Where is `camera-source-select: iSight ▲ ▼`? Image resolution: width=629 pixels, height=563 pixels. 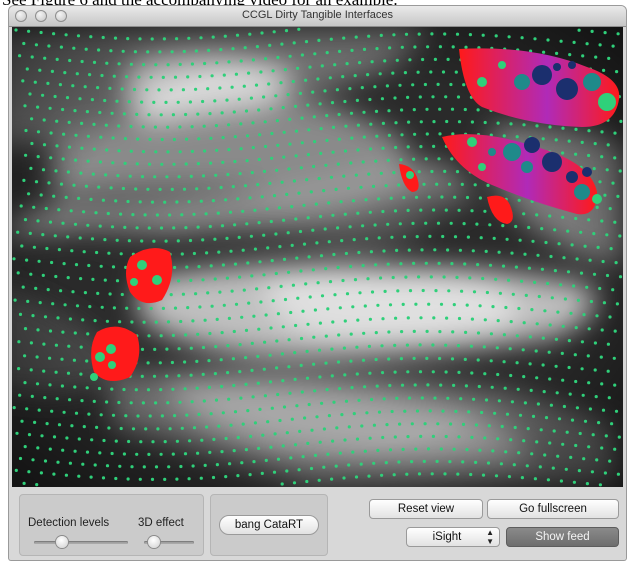 camera-source-select: iSight ▲ ▼ is located at coordinates (453, 537).